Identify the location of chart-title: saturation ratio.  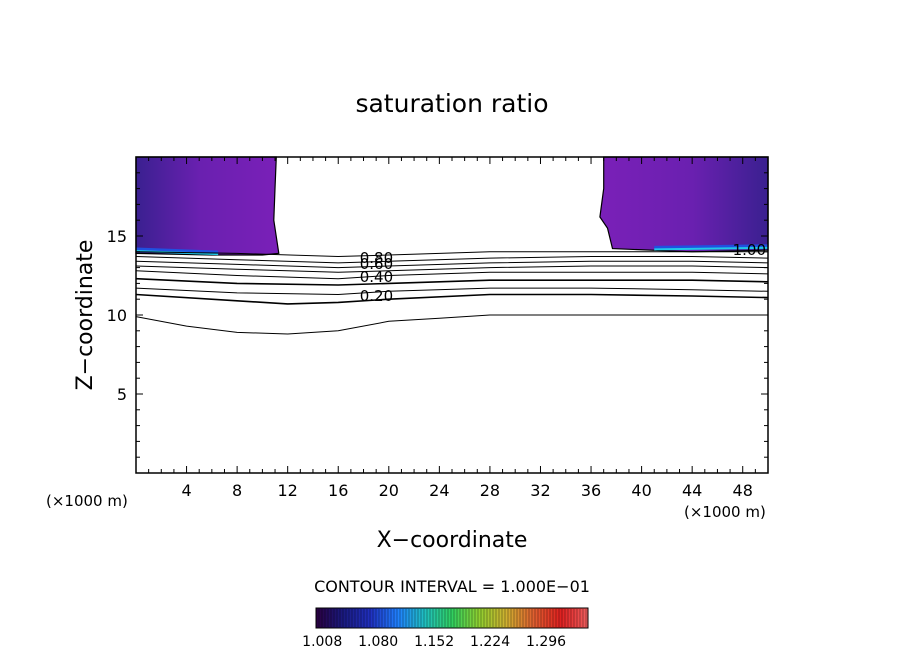
(451, 103).